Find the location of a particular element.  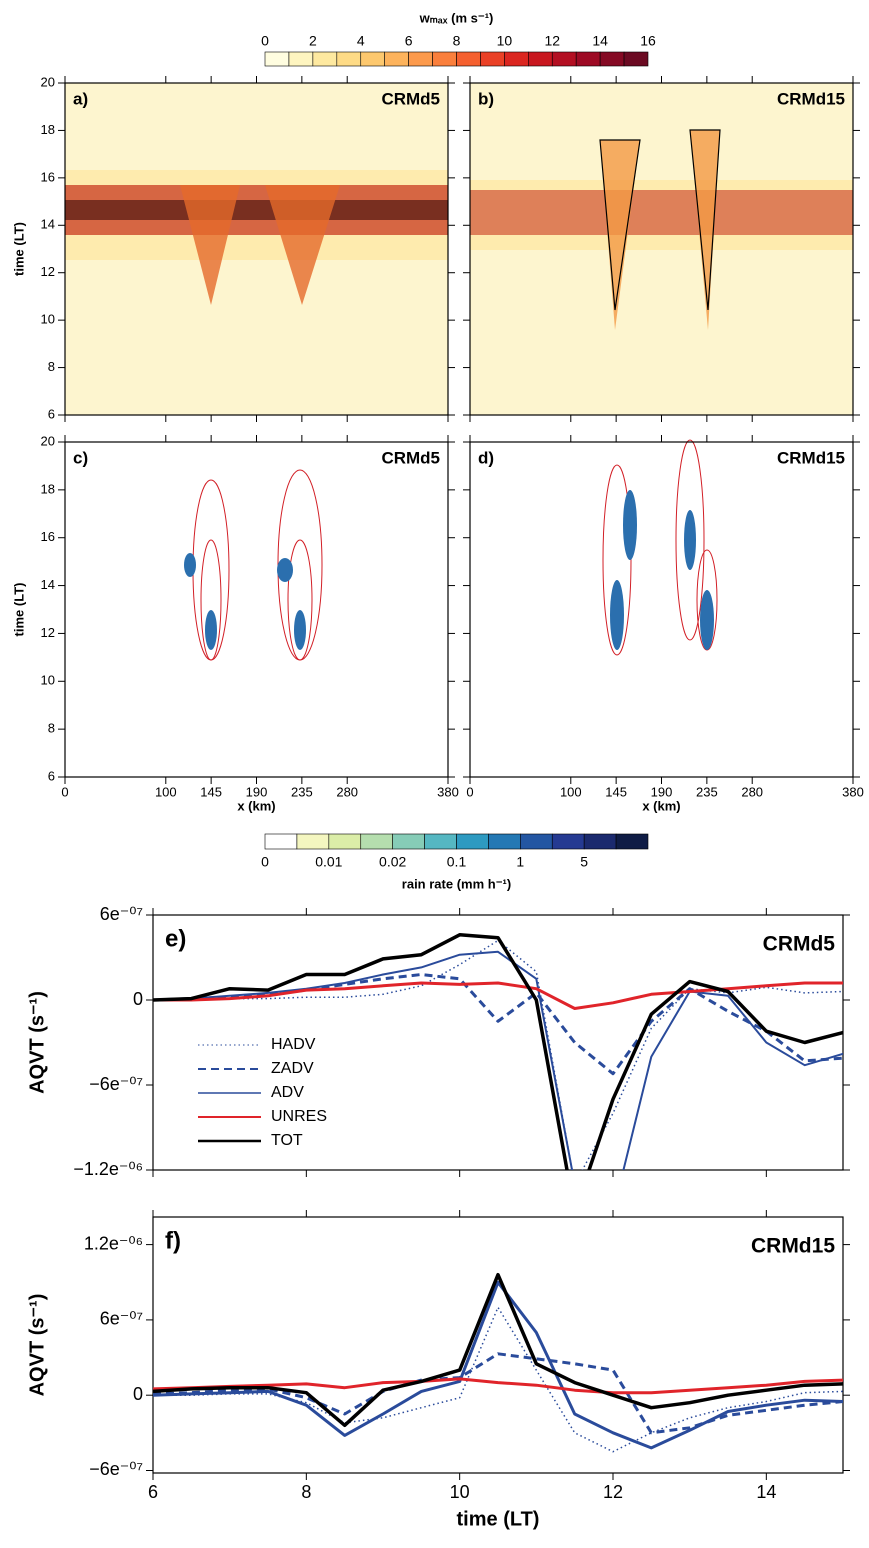

colorbar-tick-label: 2 is located at coordinates (313, 41).